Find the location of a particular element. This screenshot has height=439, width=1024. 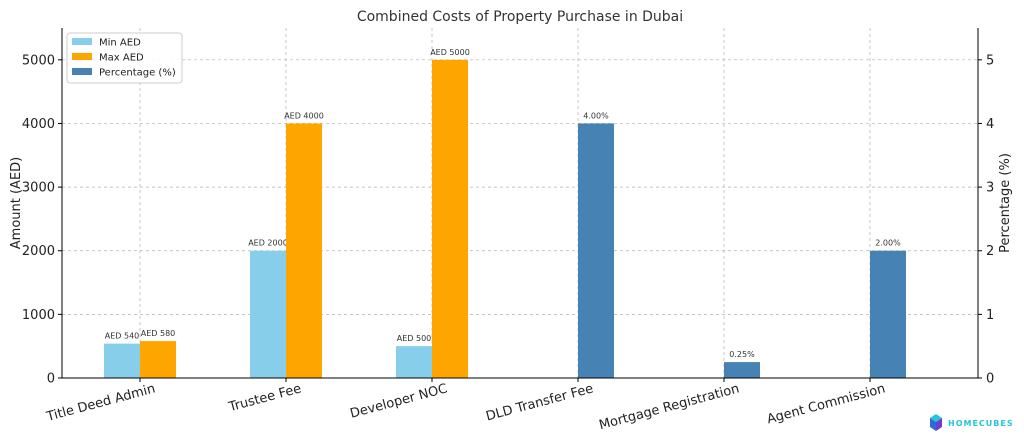

data-label: AED 2000 is located at coordinates (268, 243).